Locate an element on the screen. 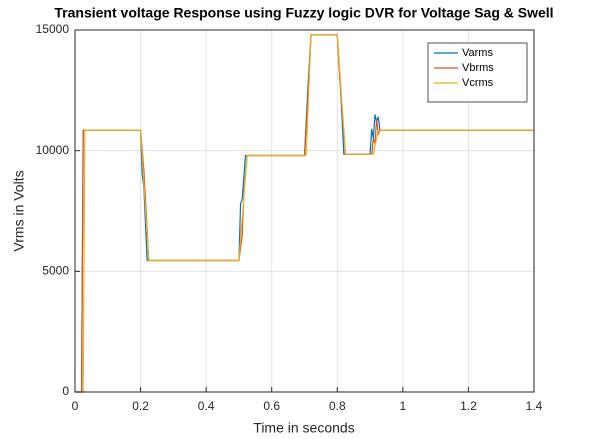 This screenshot has width=590, height=439. legend: Varms Vbrms Vcrms is located at coordinates (477, 72).